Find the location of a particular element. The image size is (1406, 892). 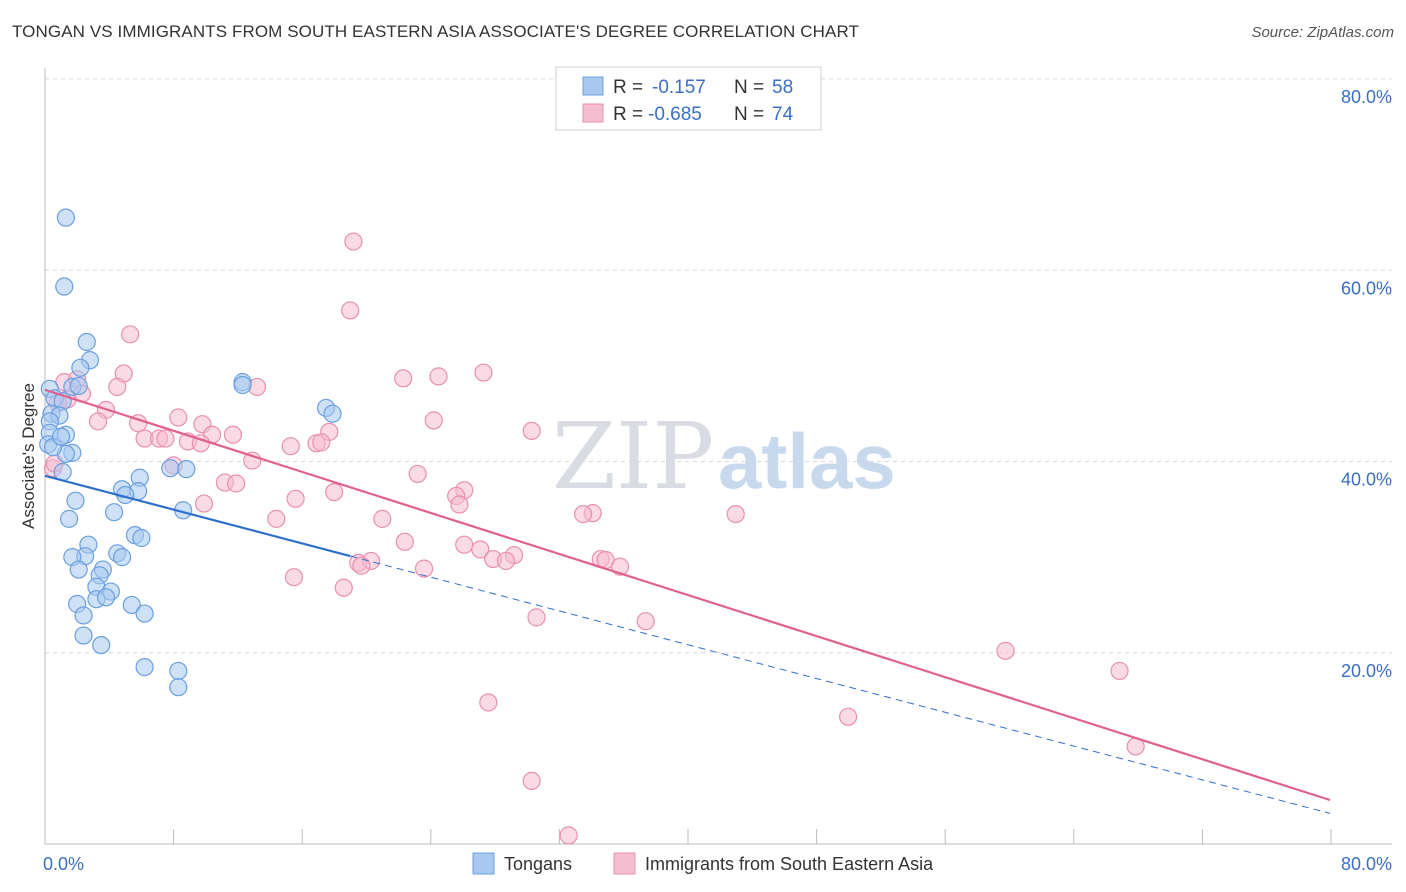

x-tick-label-min: 0.0% is located at coordinates (63, 864).